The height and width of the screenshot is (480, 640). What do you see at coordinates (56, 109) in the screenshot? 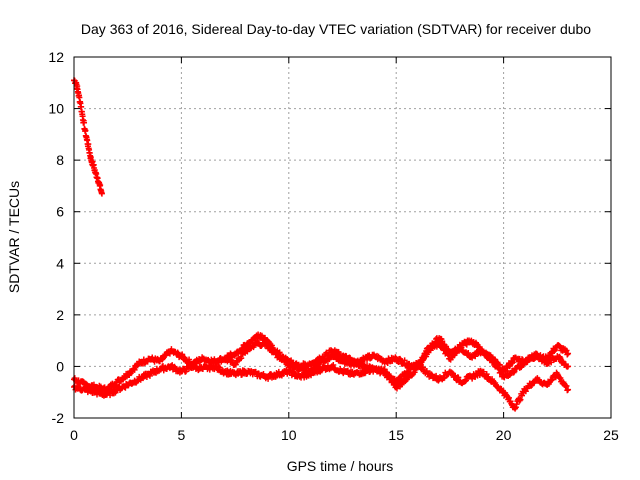
I see `y-tick-label: 10` at bounding box center [56, 109].